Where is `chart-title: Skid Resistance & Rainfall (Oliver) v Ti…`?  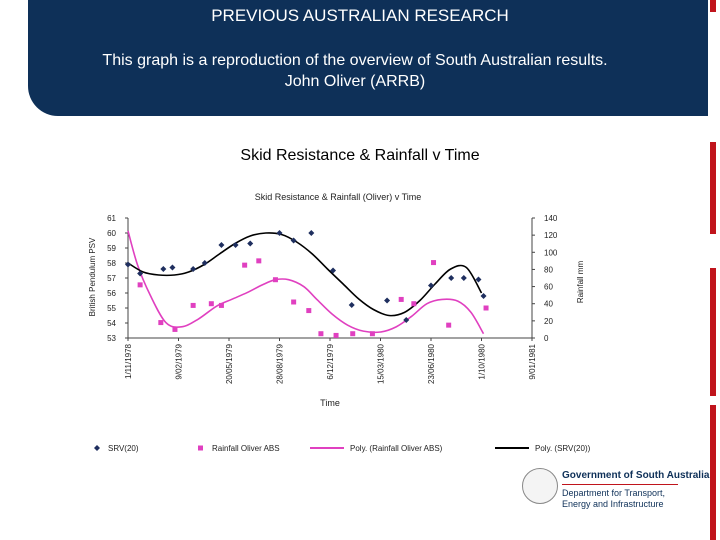 chart-title: Skid Resistance & Rainfall (Oliver) v Ti… is located at coordinates (338, 197).